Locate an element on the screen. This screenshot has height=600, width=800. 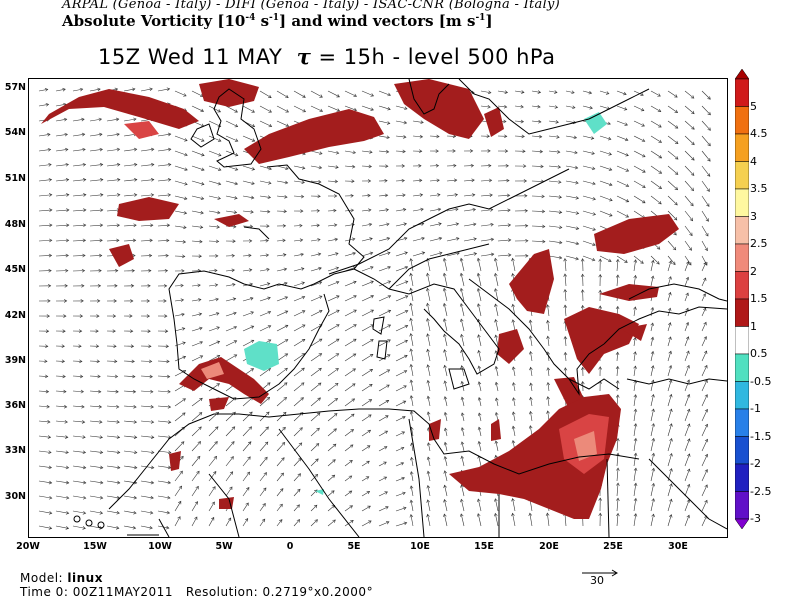
colorbar-swatch is located at coordinates (742, 395).